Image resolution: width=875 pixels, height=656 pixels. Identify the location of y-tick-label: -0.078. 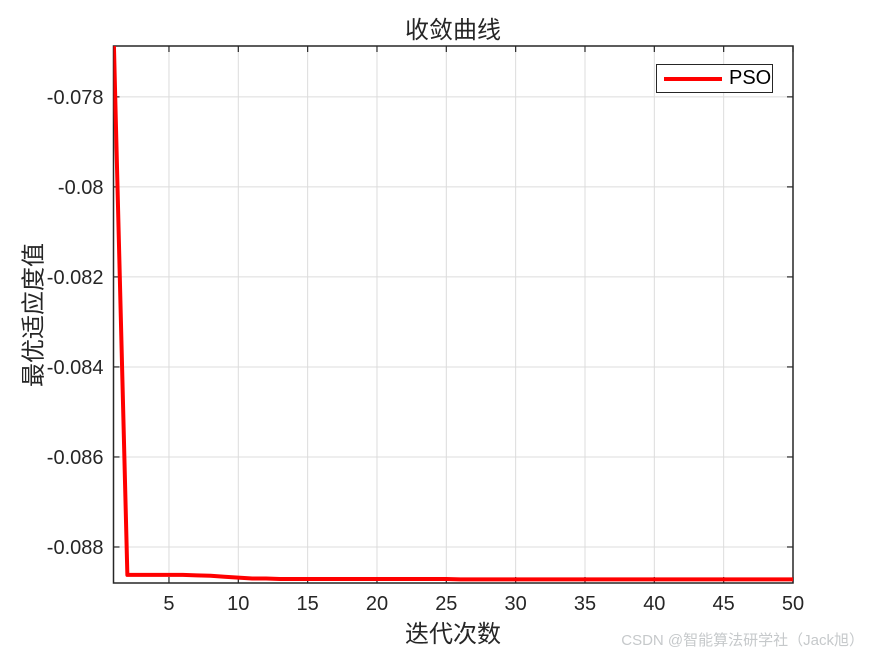
(75, 98).